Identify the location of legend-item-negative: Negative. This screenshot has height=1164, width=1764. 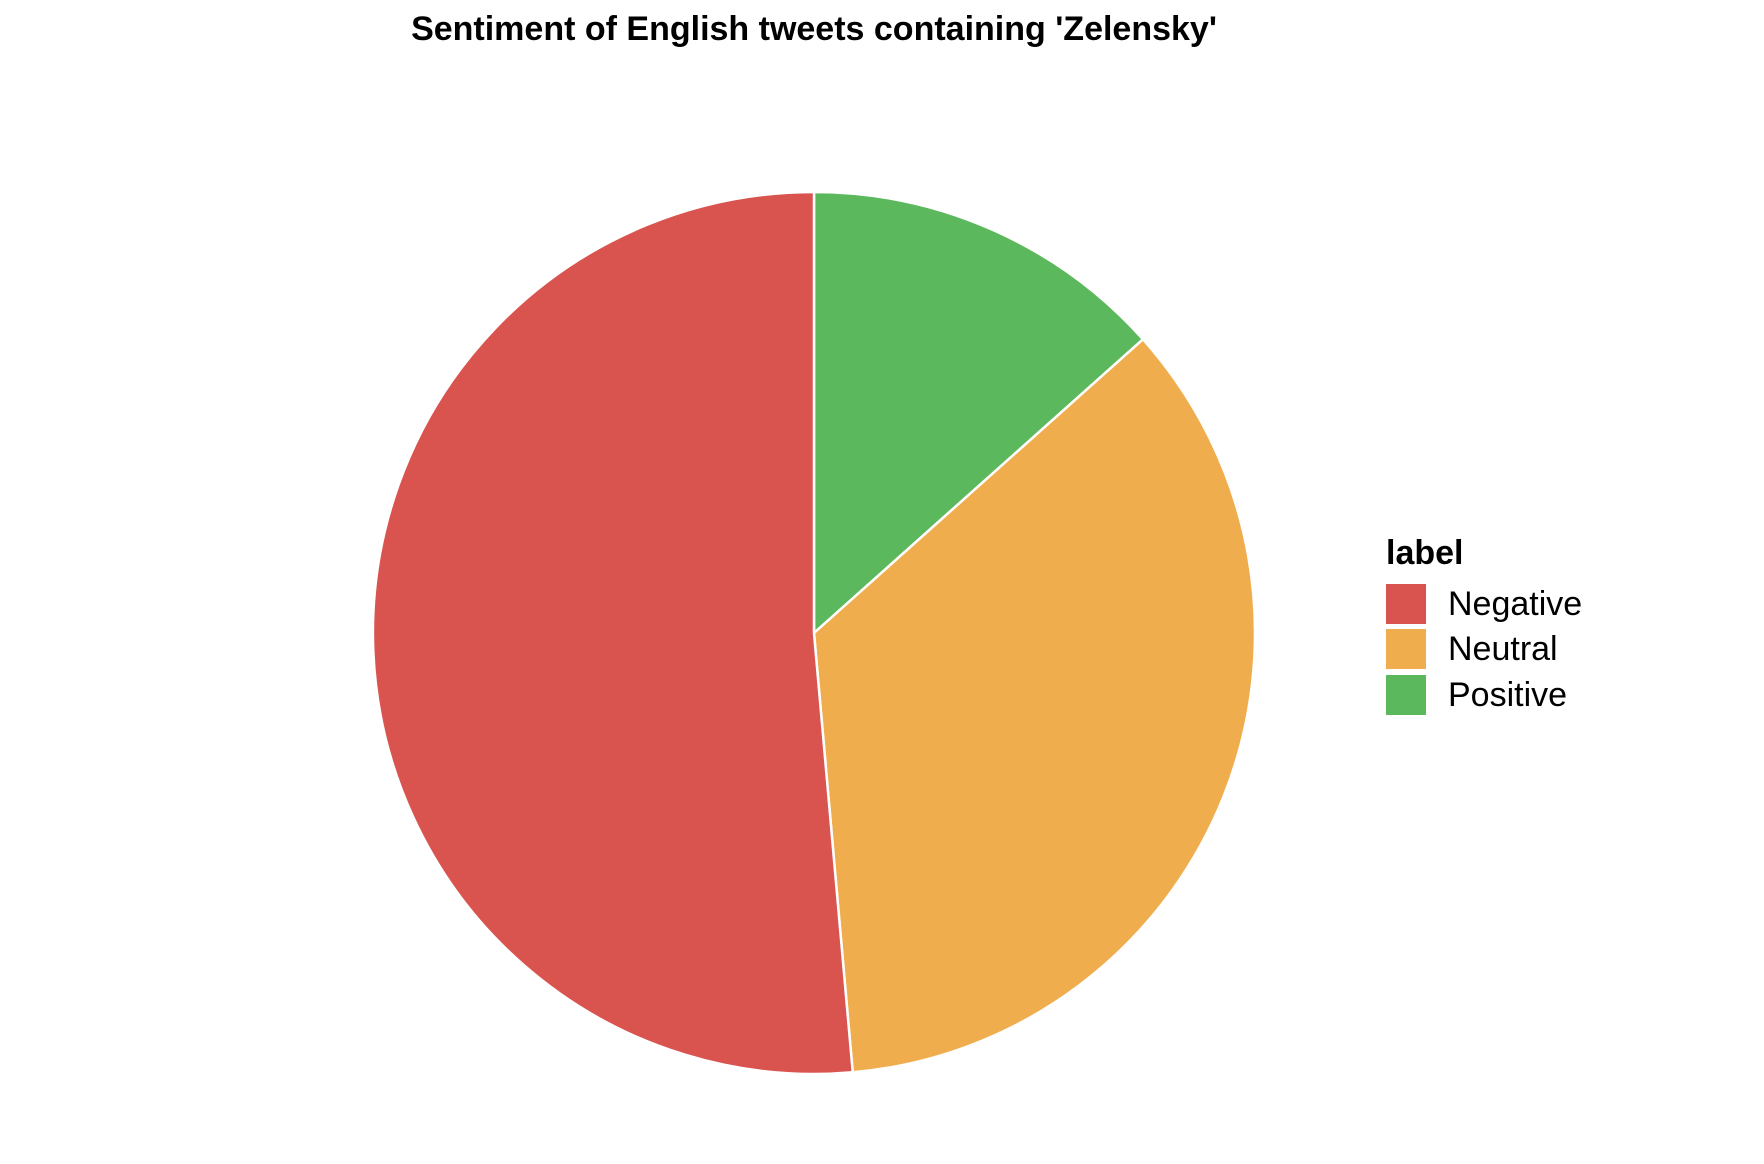
(1484, 604).